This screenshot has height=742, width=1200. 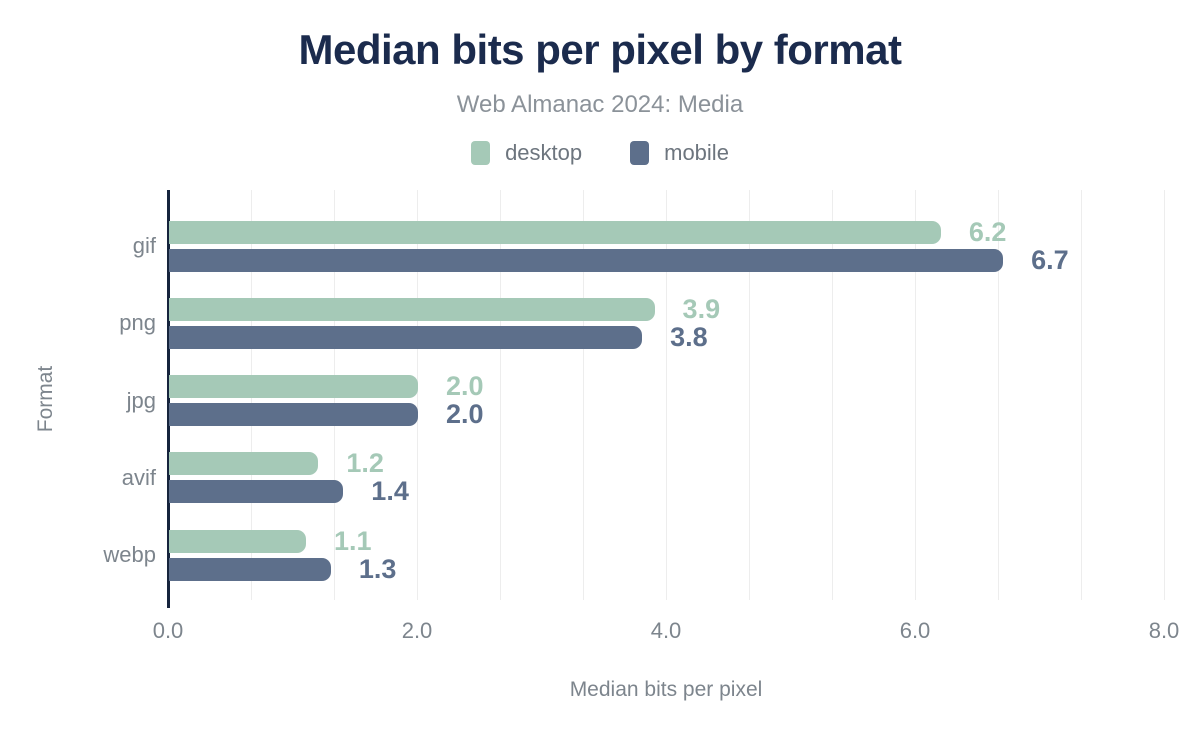 What do you see at coordinates (352, 540) in the screenshot?
I see `value-label-desktop-webp: 1.1` at bounding box center [352, 540].